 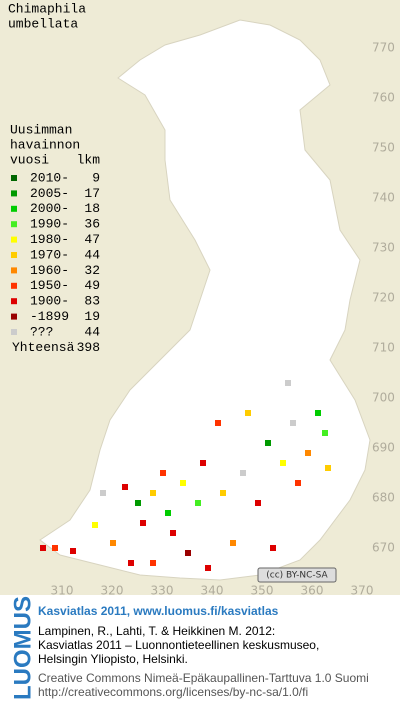 I want to click on x-tick-label: 340, so click(x=212, y=591).